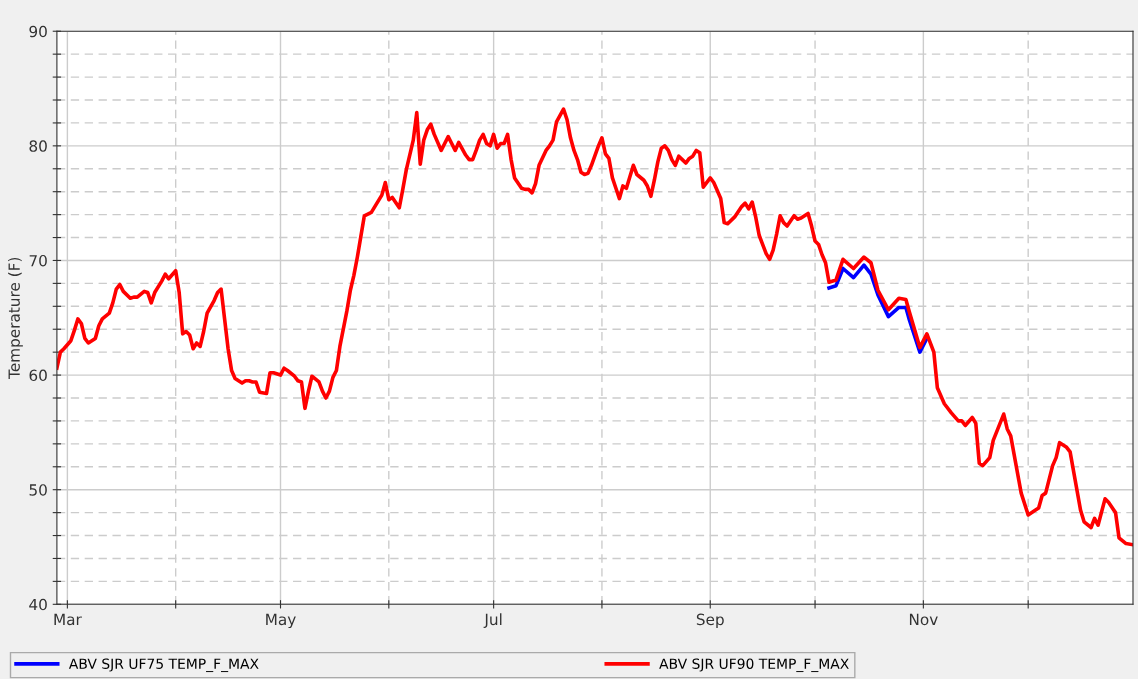 This screenshot has height=679, width=1138. I want to click on y-tick-label: 70, so click(38, 260).